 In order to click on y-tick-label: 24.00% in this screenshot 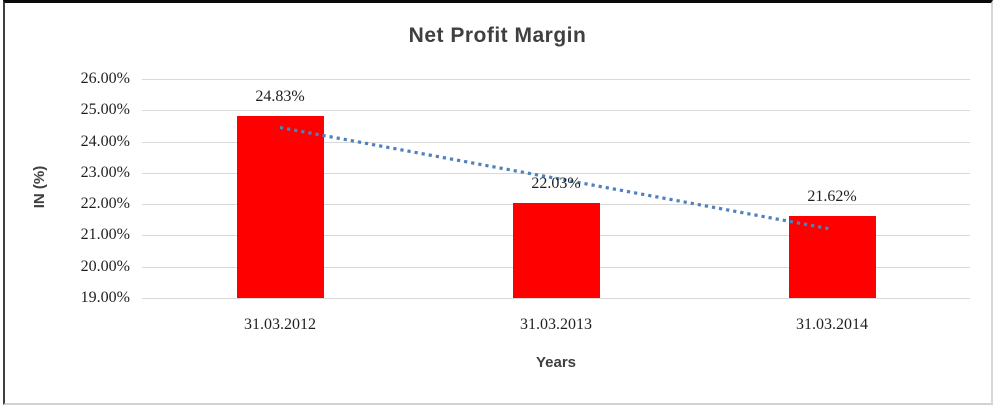, I will do `click(105, 141)`.